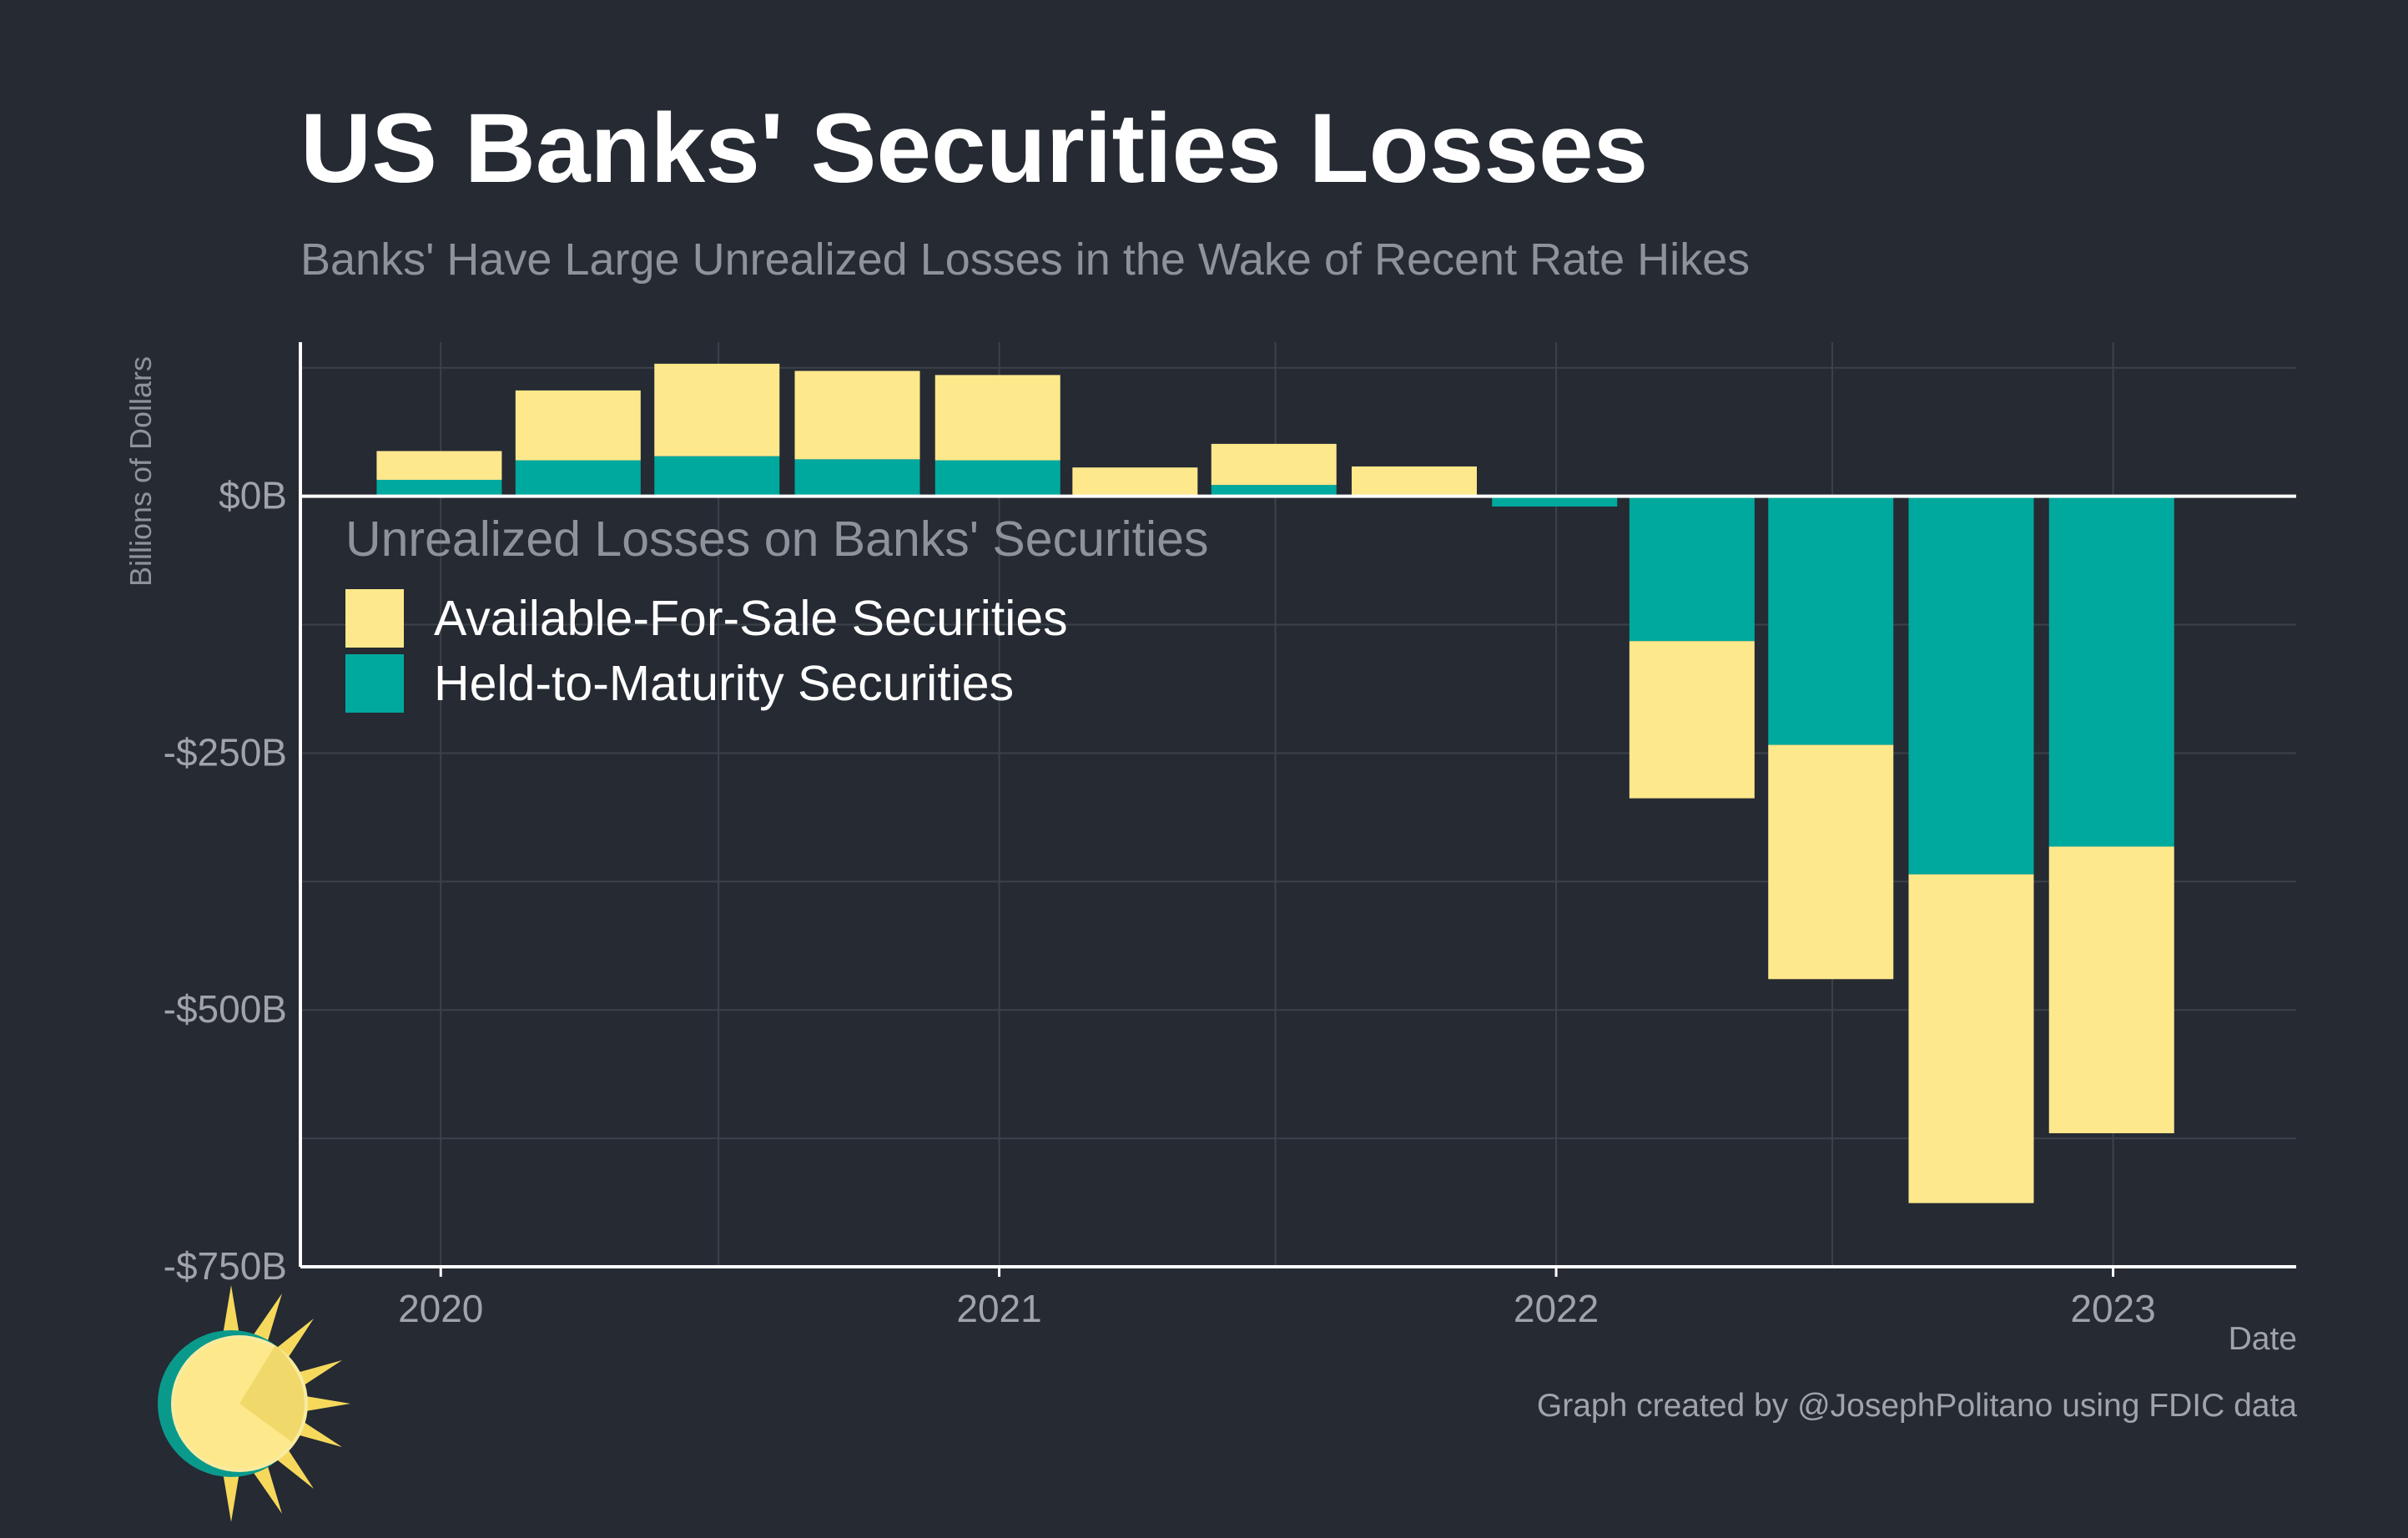 This screenshot has height=1538, width=2408. What do you see at coordinates (225, 1266) in the screenshot?
I see `y-tick-label: -$750B` at bounding box center [225, 1266].